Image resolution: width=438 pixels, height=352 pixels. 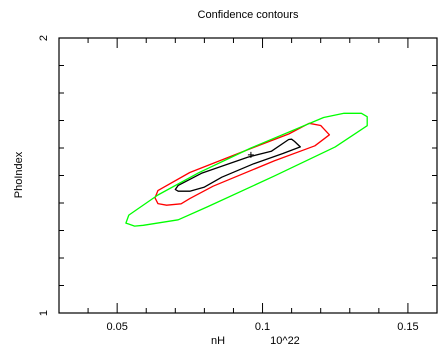 What do you see at coordinates (407, 327) in the screenshot?
I see `x-tick-label: 0.15` at bounding box center [407, 327].